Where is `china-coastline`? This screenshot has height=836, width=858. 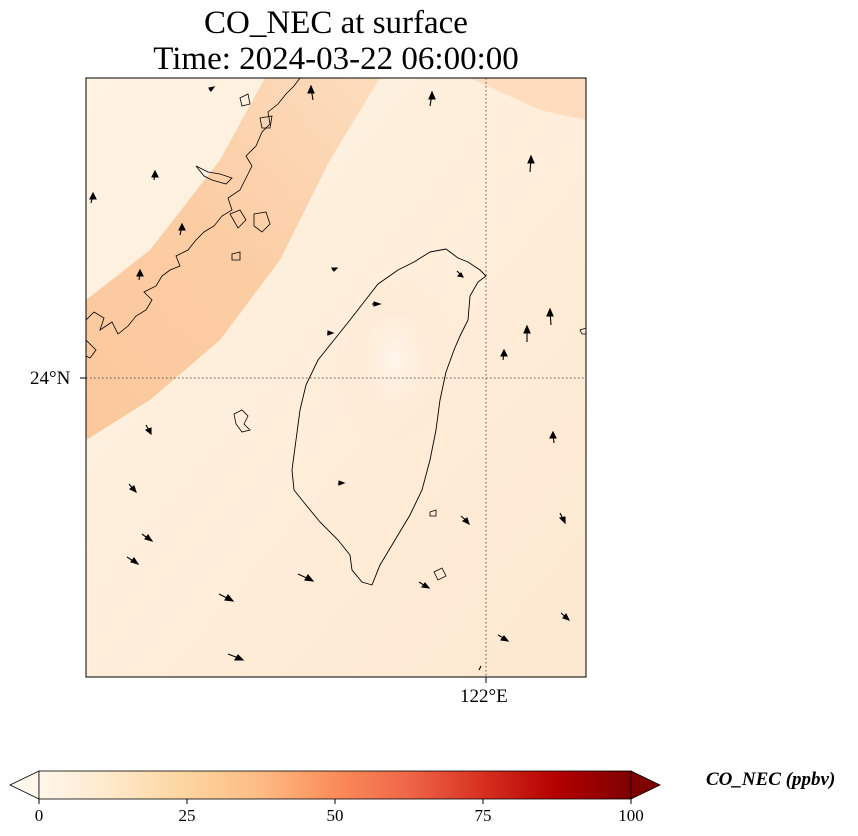 china-coastline is located at coordinates (193, 206).